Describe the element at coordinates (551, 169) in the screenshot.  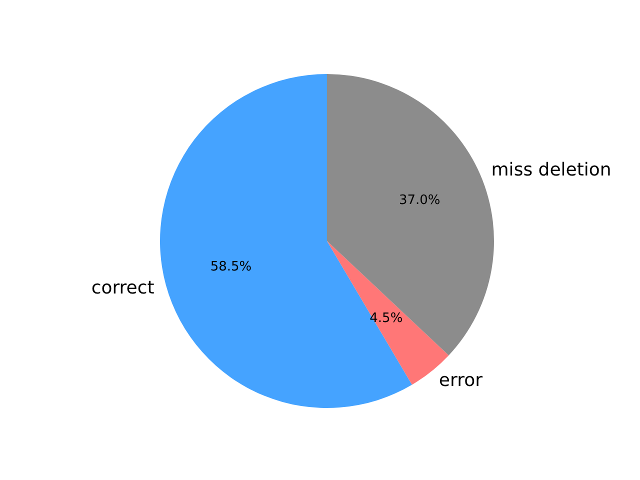
I see `slice-label: miss deletion` at that location.